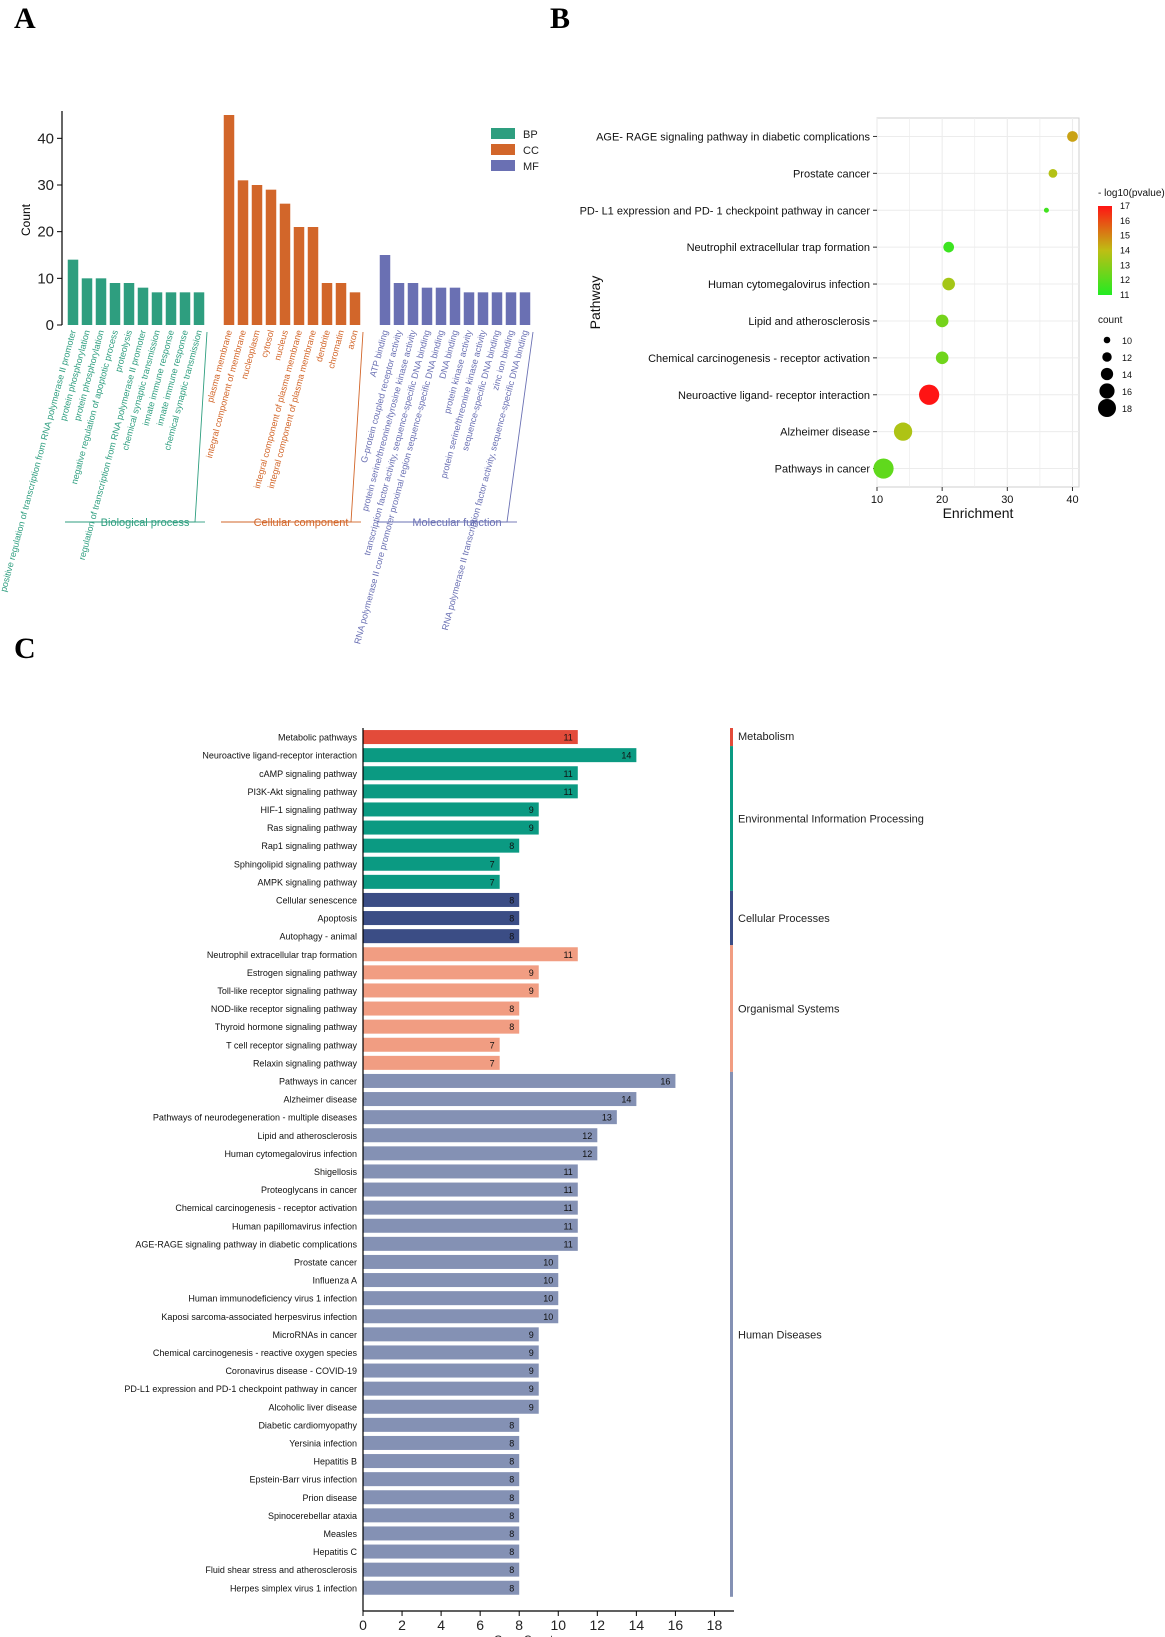 The image size is (1165, 1637). I want to click on c-bar-label: Apoptosis, so click(337, 919).